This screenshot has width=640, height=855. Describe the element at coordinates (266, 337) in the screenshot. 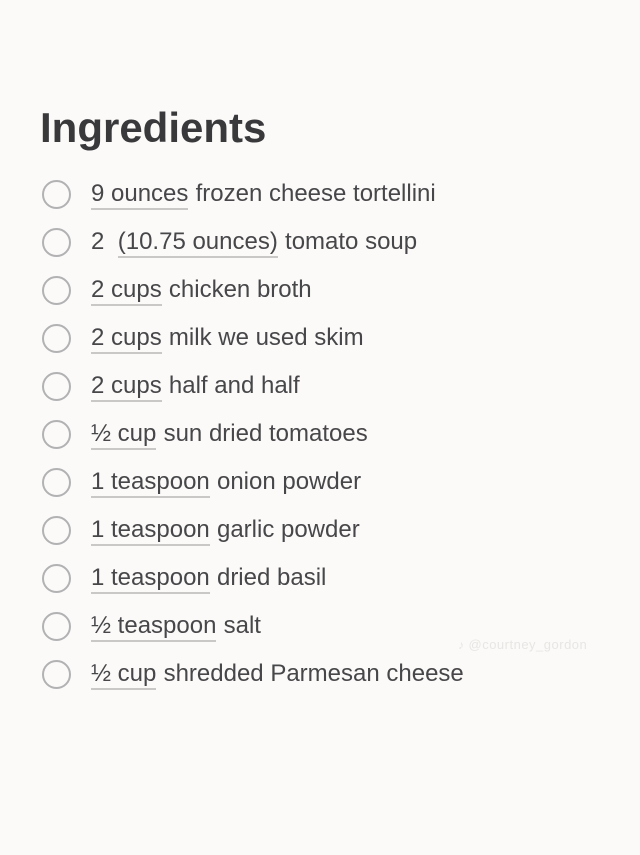

I see `ingredient-name: milk we used skim` at that location.